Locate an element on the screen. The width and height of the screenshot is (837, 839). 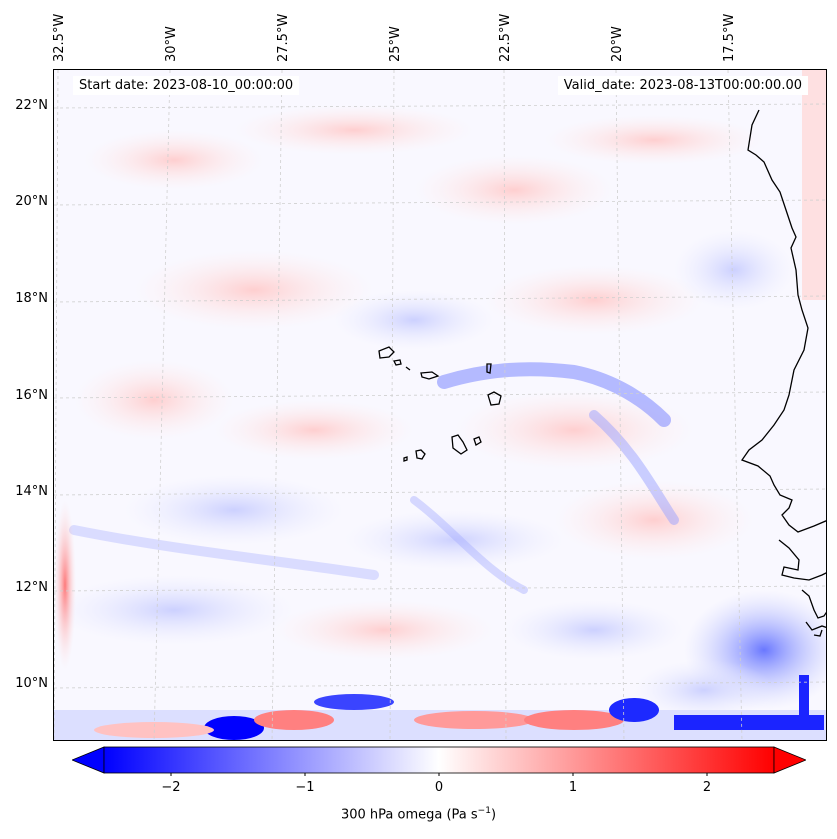
lat-label: 10°N is located at coordinates (31, 683).